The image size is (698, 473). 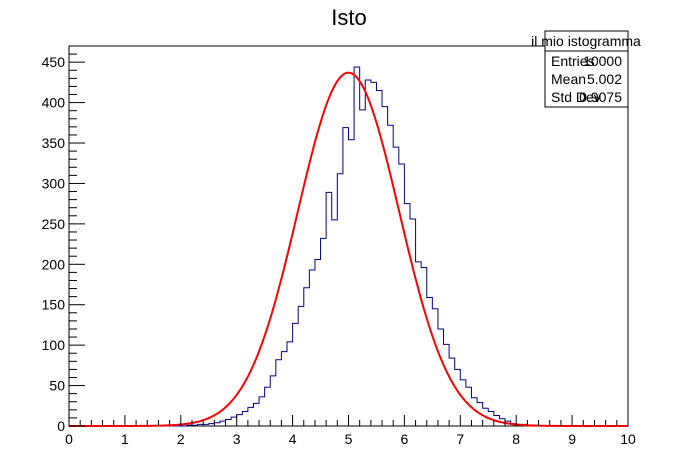 What do you see at coordinates (572, 439) in the screenshot?
I see `x-tick-label: 9` at bounding box center [572, 439].